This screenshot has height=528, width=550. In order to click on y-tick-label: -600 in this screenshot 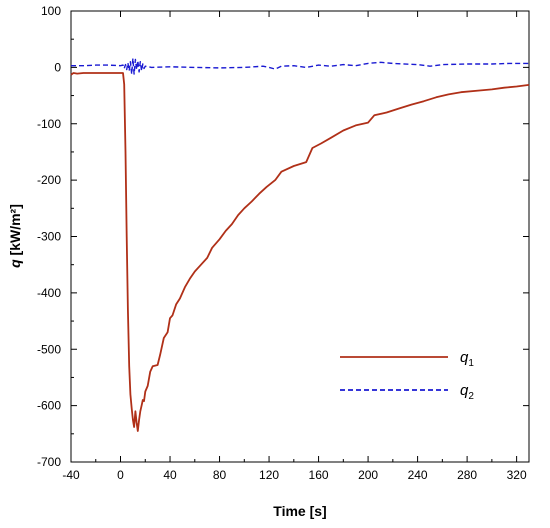, I will do `click(49, 406)`.